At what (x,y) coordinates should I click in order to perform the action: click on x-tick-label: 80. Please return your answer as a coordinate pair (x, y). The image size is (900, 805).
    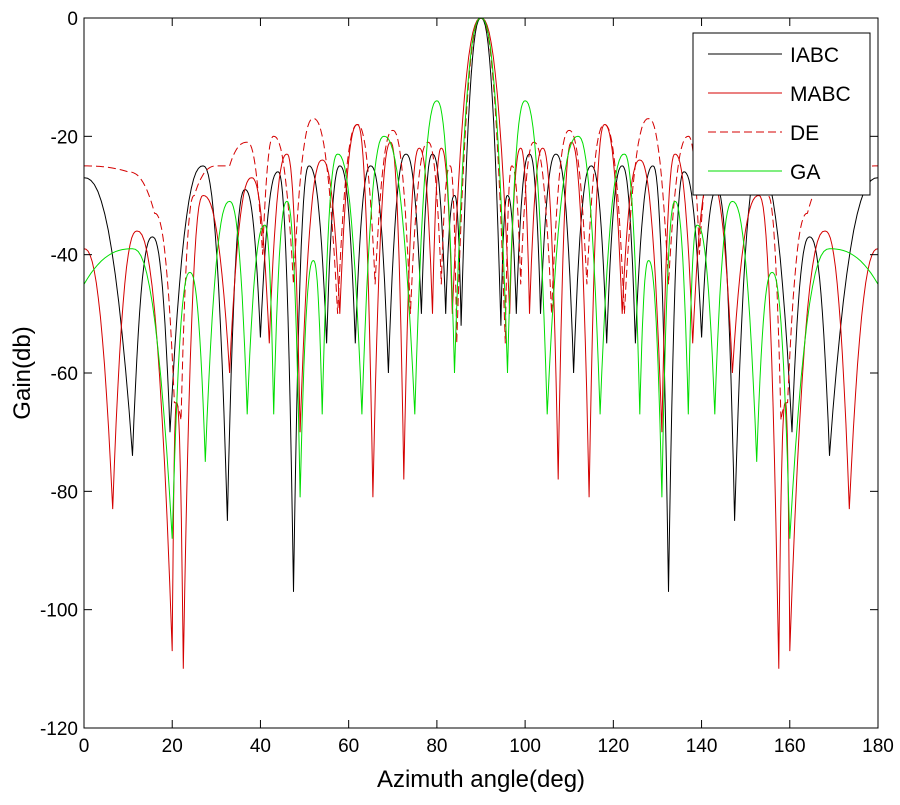
    Looking at the image, I should click on (436, 746).